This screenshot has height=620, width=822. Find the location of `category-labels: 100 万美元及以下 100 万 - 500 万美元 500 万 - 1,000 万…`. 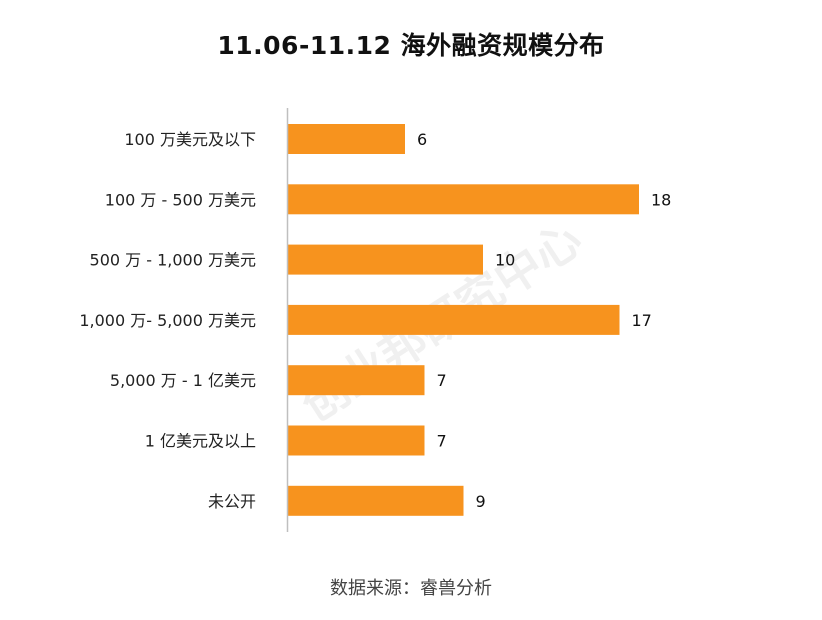

category-labels: 100 万美元及以下 100 万 - 500 万美元 500 万 - 1,000 万… is located at coordinates (167, 320).